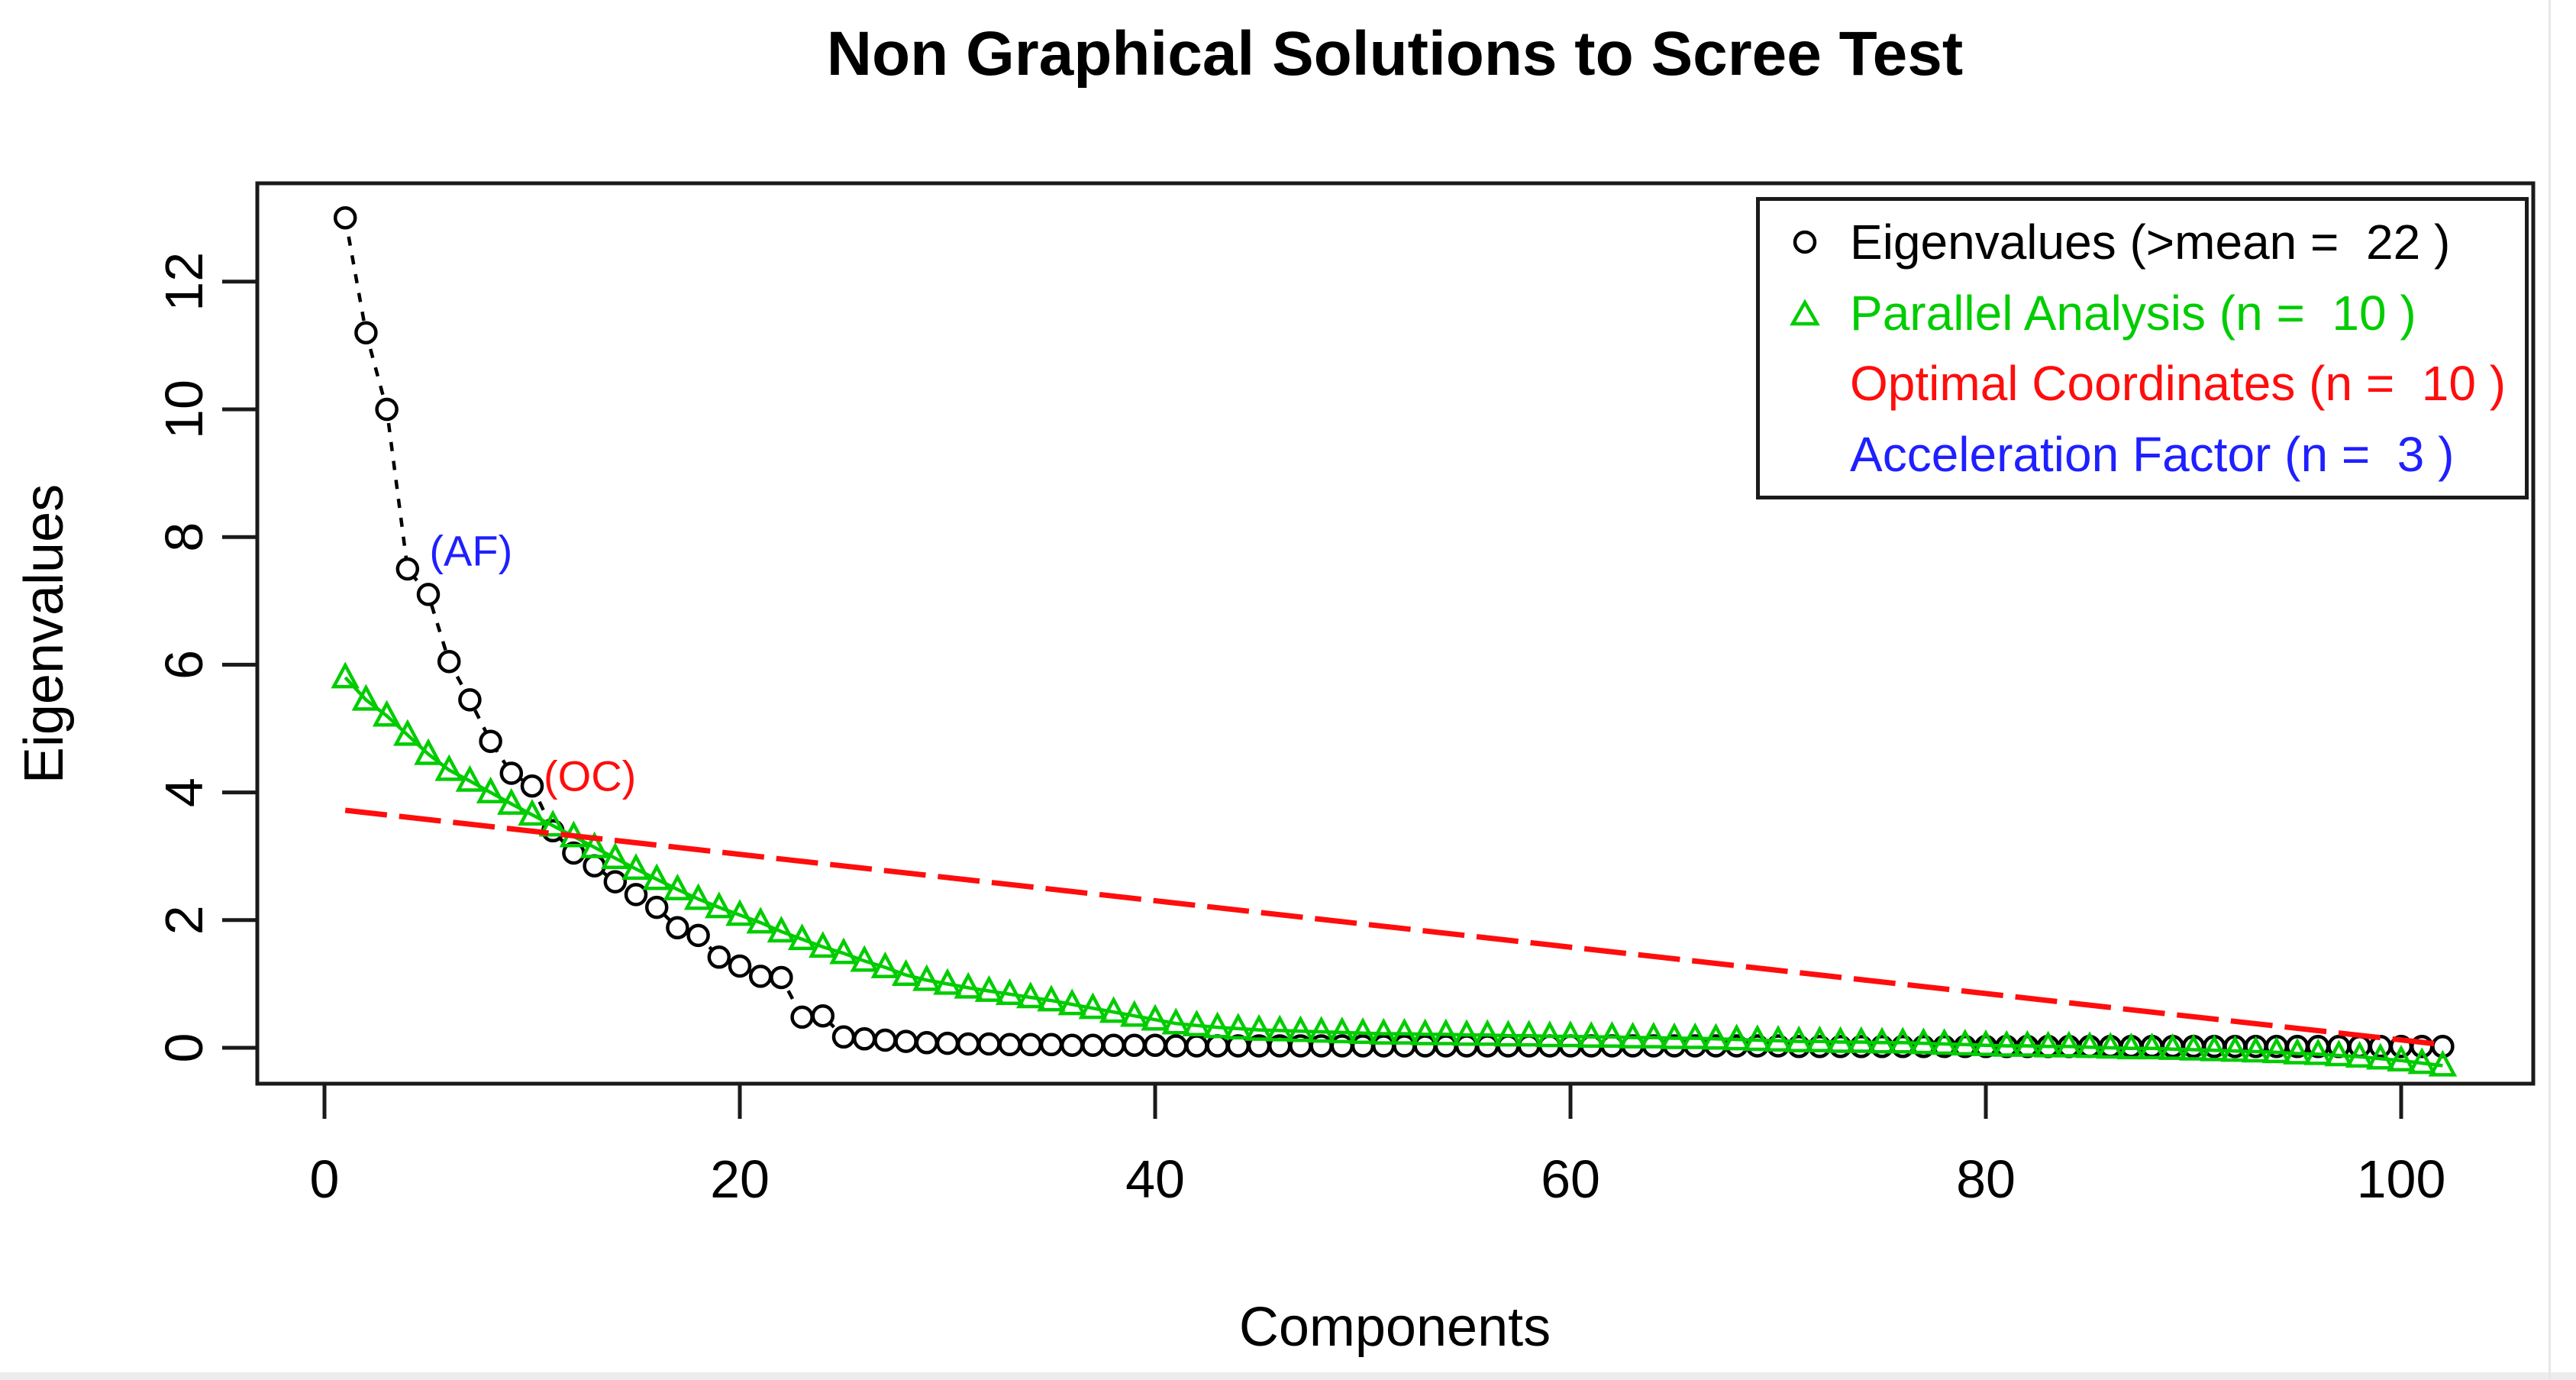 This screenshot has width=2576, height=1380. I want to click on x-tick-label: 0, so click(325, 1179).